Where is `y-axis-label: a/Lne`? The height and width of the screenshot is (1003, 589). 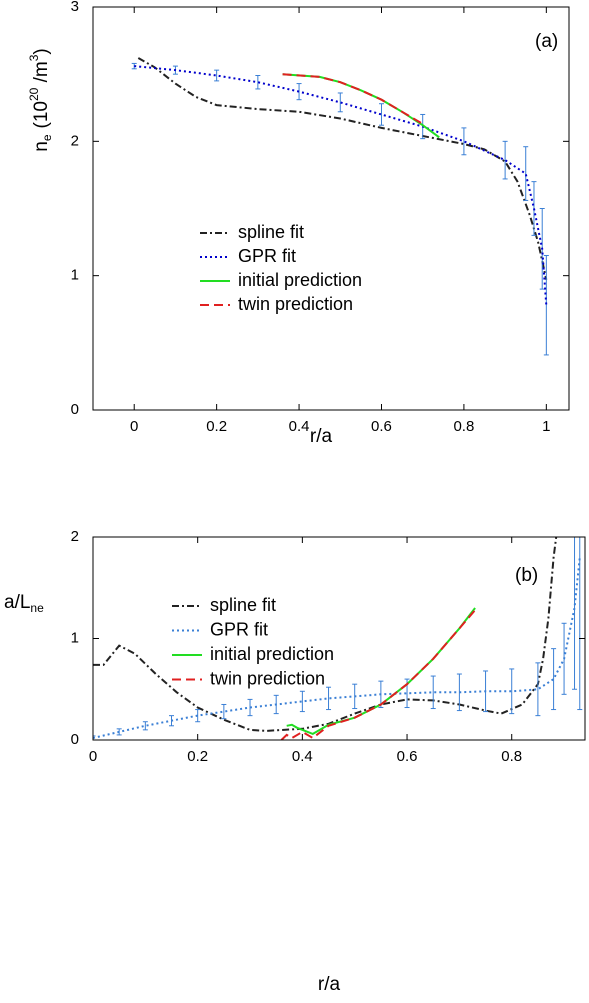 y-axis-label: a/Lne is located at coordinates (24, 603).